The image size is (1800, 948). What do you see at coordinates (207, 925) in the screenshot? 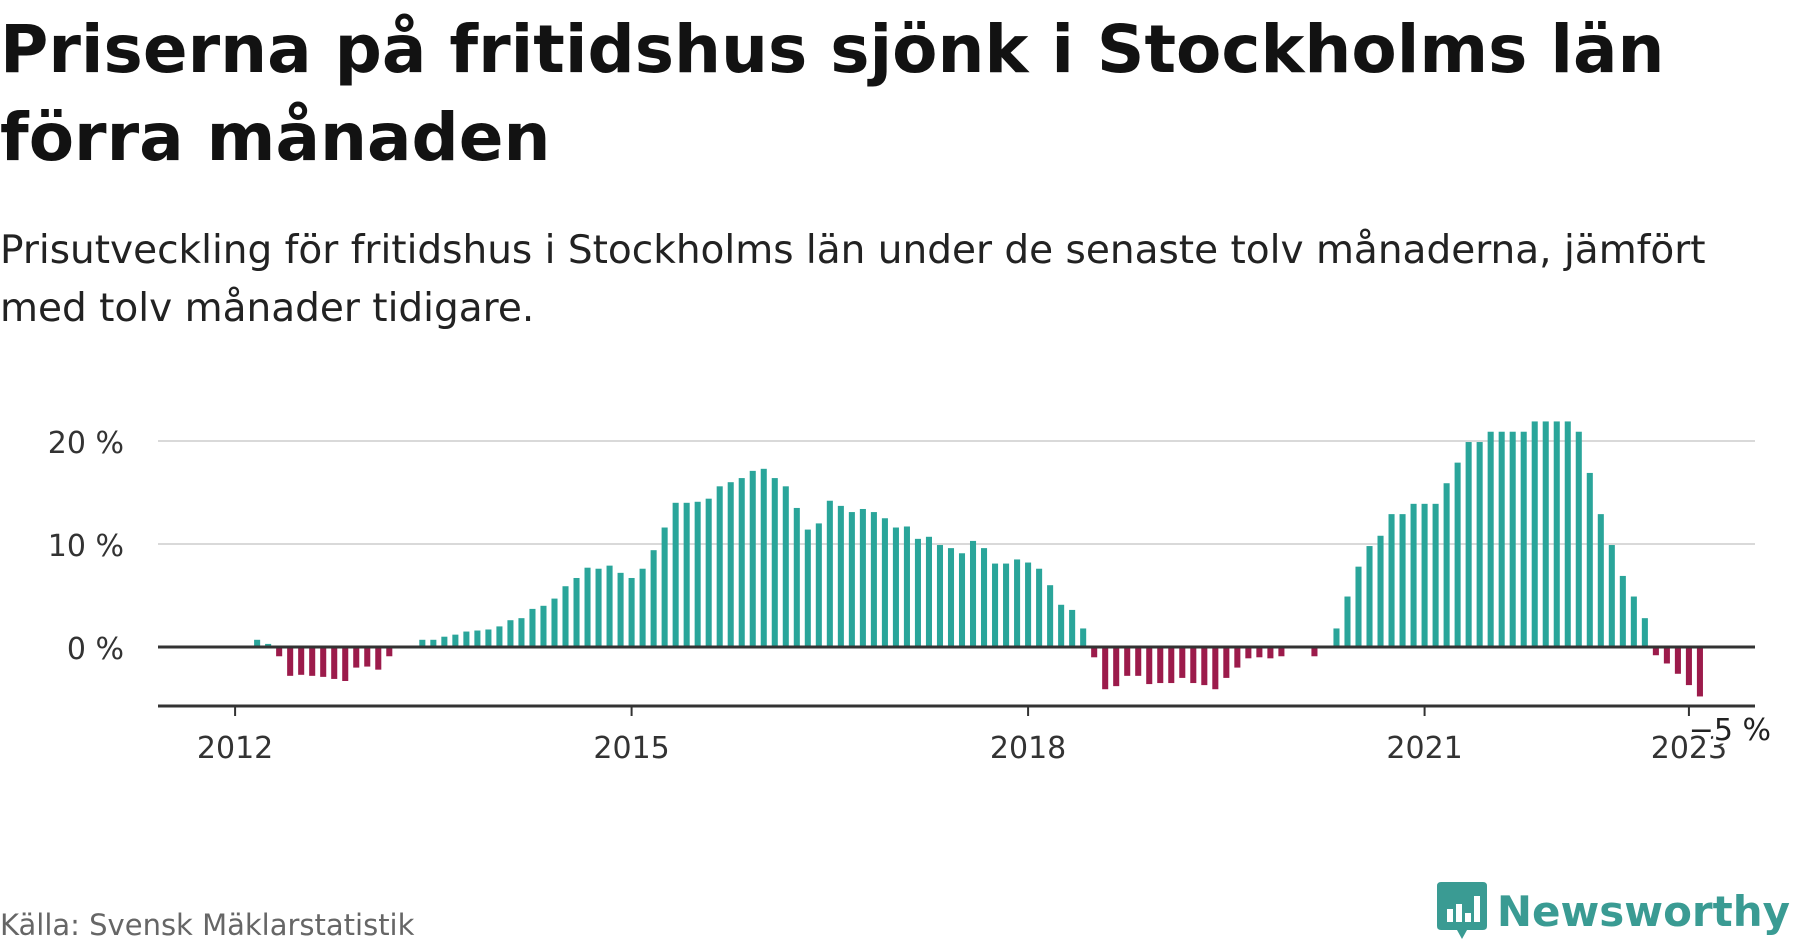
I see `source-note: Källa: Svensk Mäklarstatistik` at bounding box center [207, 925].